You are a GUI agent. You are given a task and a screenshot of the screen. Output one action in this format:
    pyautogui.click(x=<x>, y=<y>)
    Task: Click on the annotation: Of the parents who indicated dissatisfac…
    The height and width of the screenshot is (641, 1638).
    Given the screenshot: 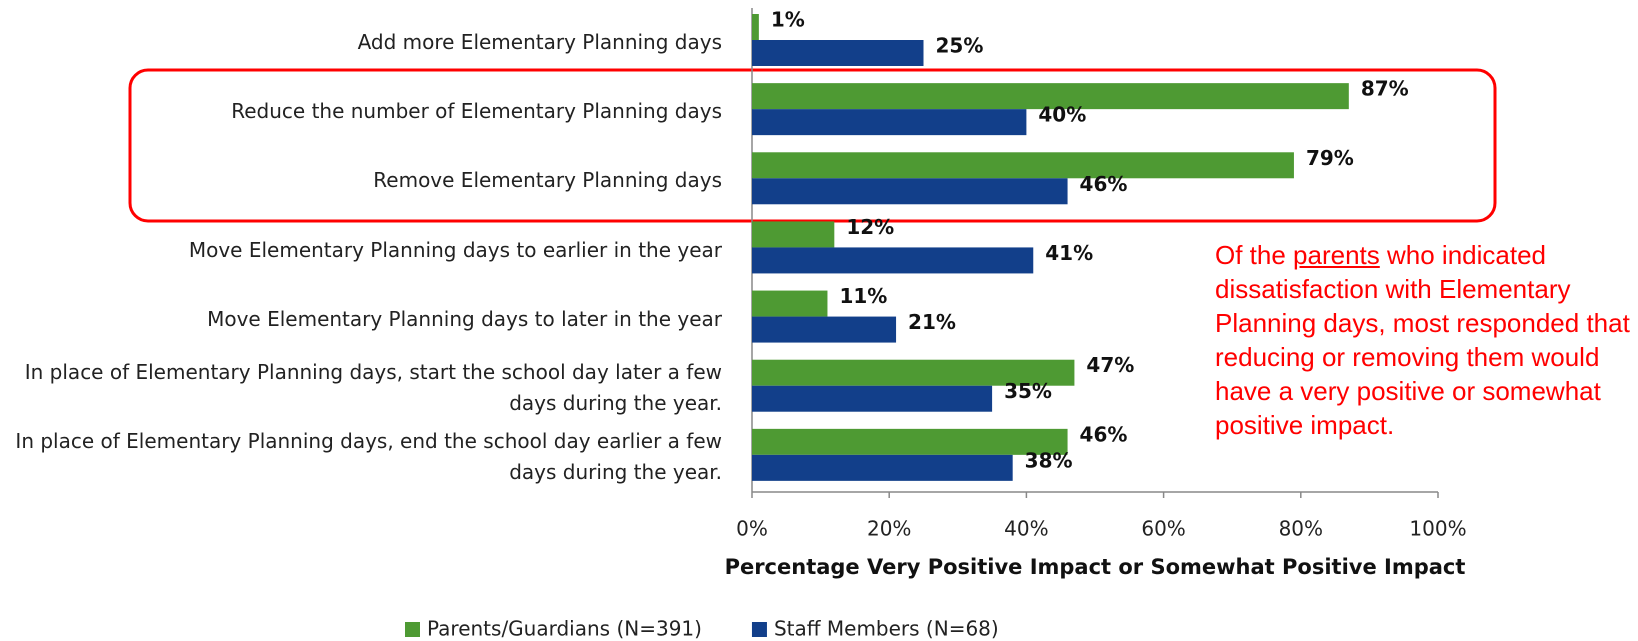 What is the action you would take?
    pyautogui.click(x=1425, y=340)
    